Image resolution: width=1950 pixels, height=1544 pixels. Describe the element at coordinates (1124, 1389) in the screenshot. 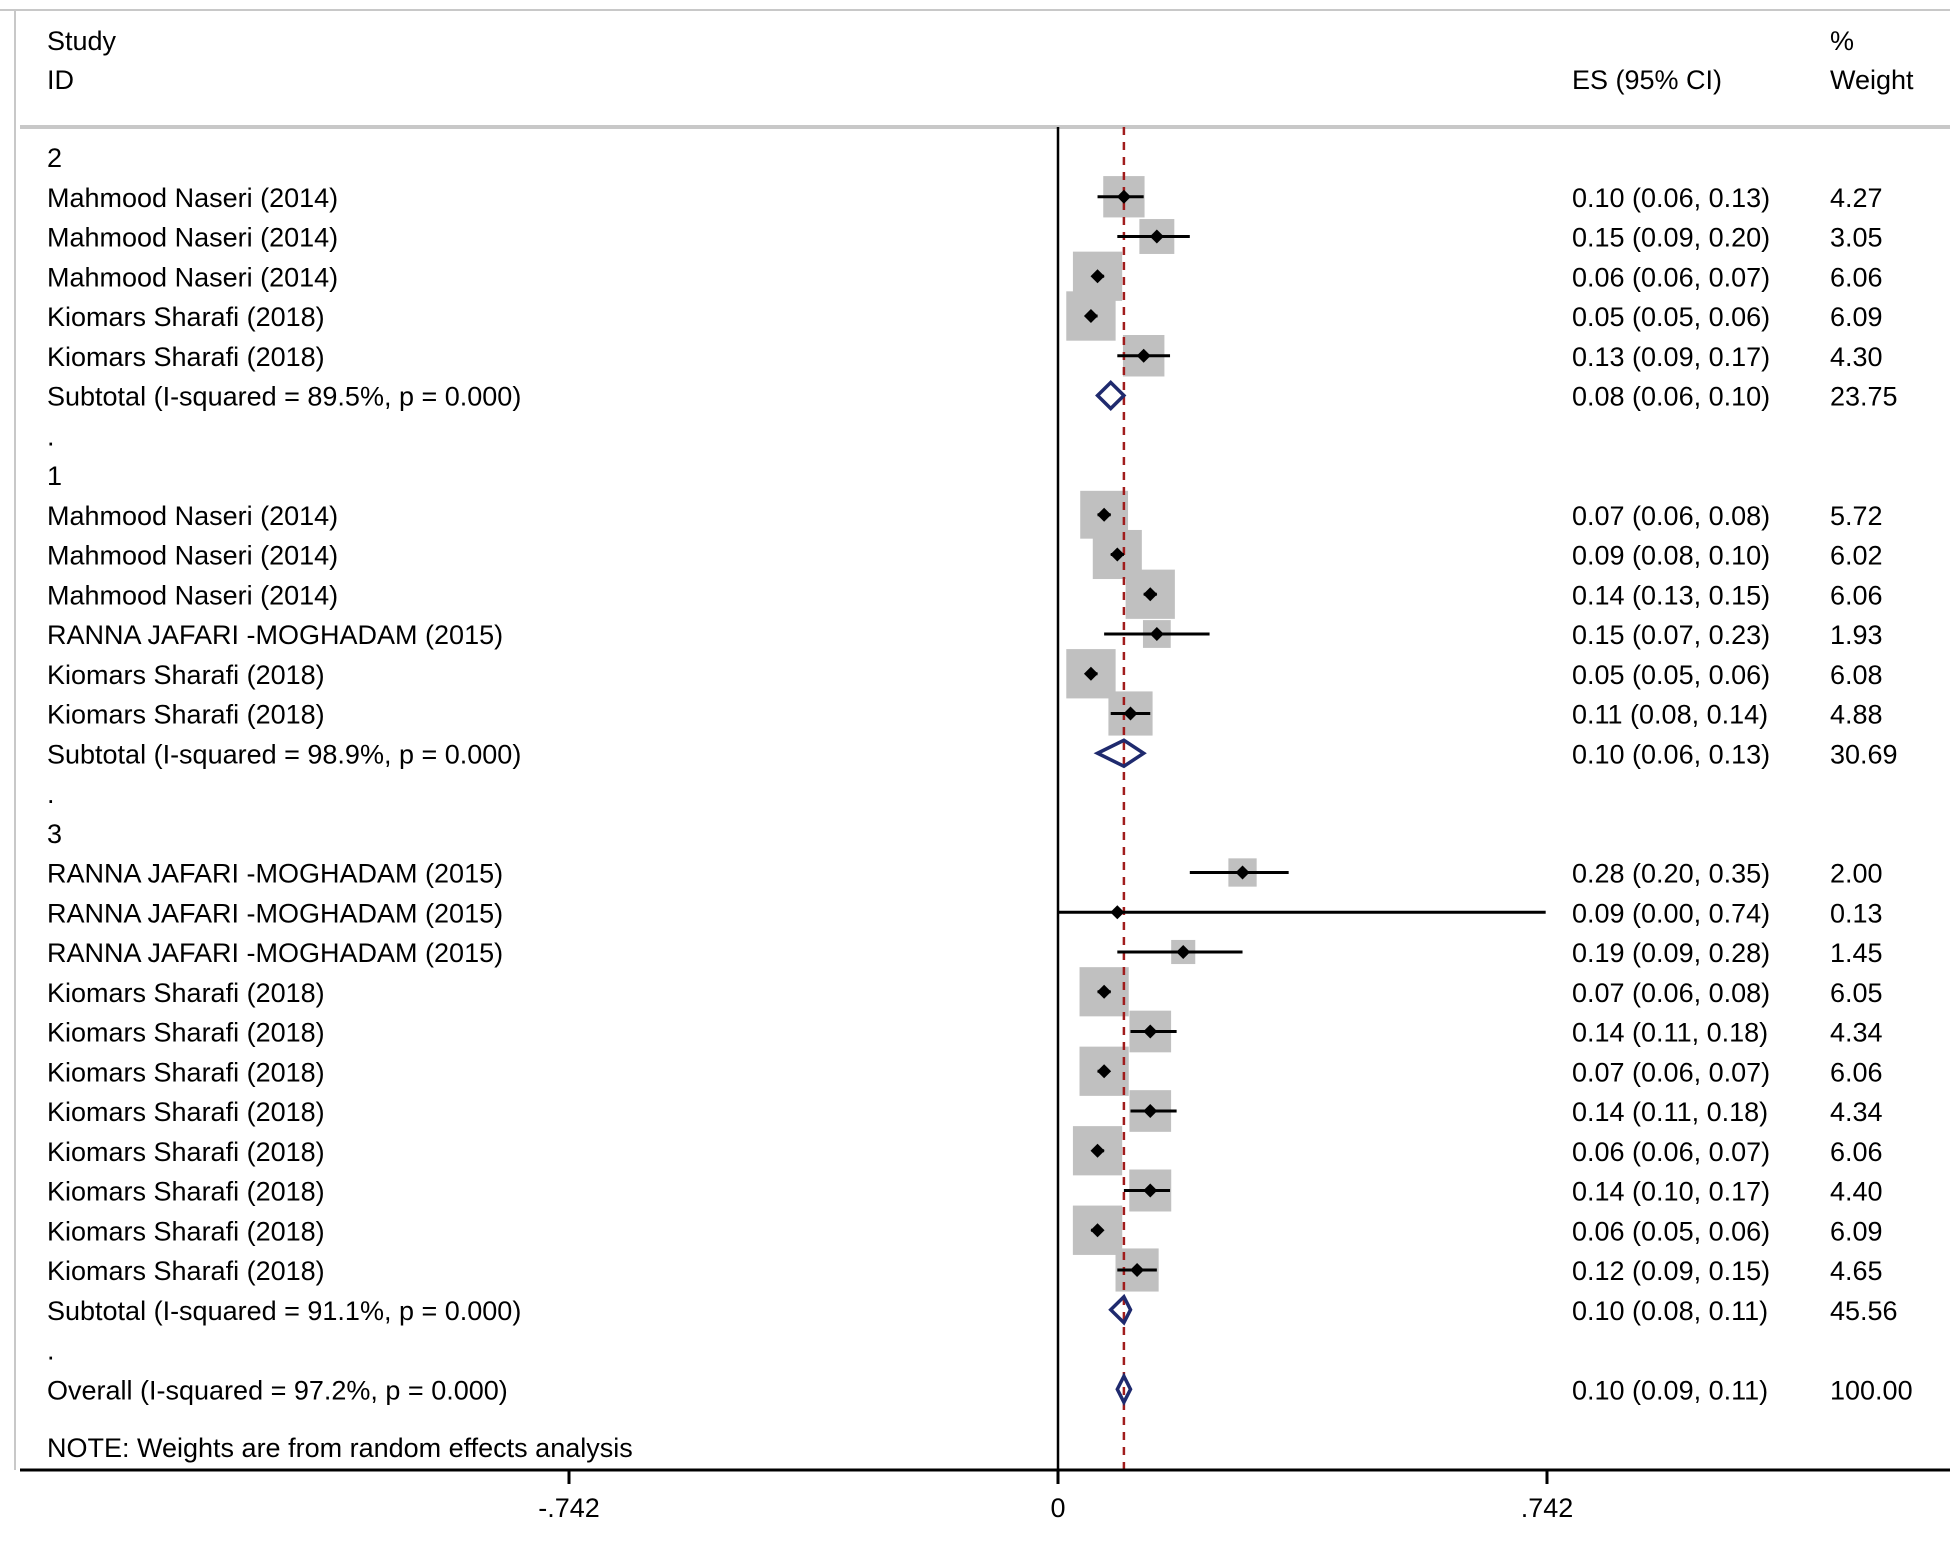

I see `overall-diamond` at that location.